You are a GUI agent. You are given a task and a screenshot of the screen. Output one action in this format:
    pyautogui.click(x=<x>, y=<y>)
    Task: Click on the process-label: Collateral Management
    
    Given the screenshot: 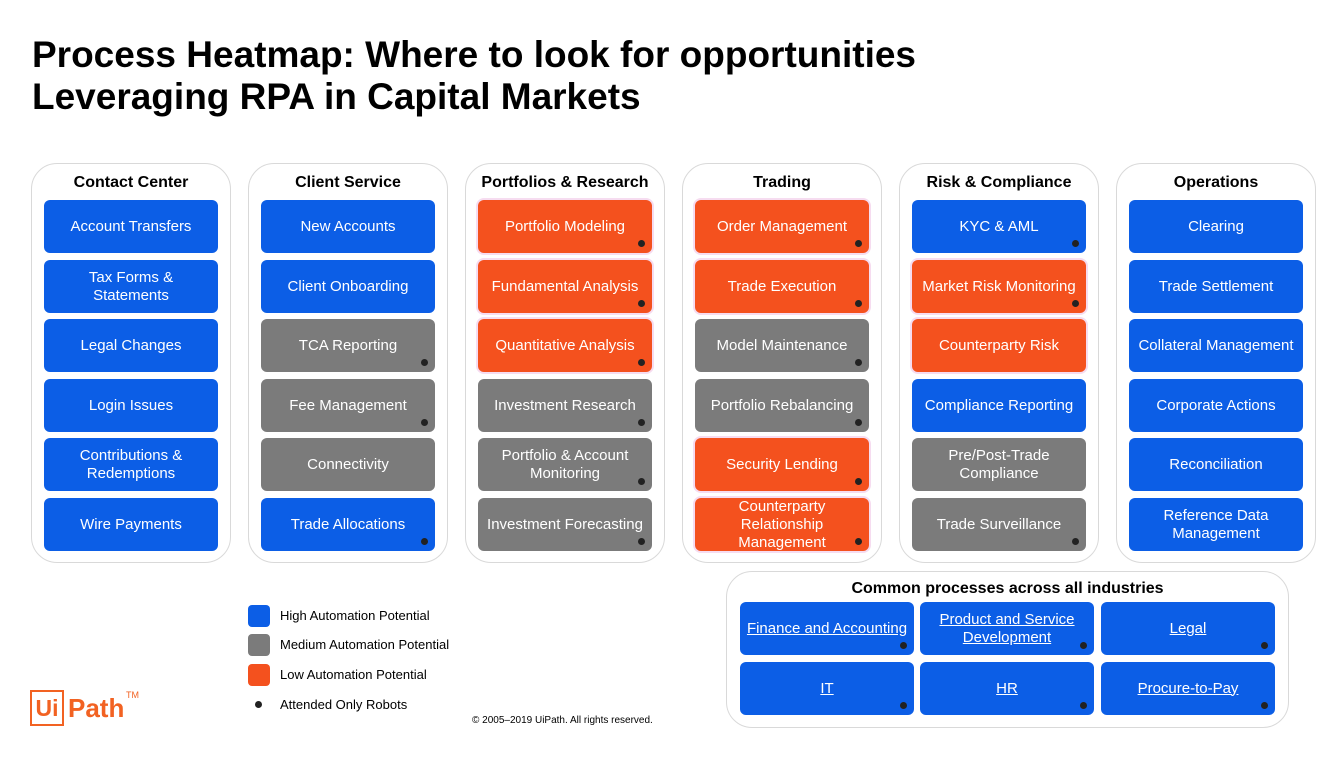 What is the action you would take?
    pyautogui.click(x=1216, y=345)
    